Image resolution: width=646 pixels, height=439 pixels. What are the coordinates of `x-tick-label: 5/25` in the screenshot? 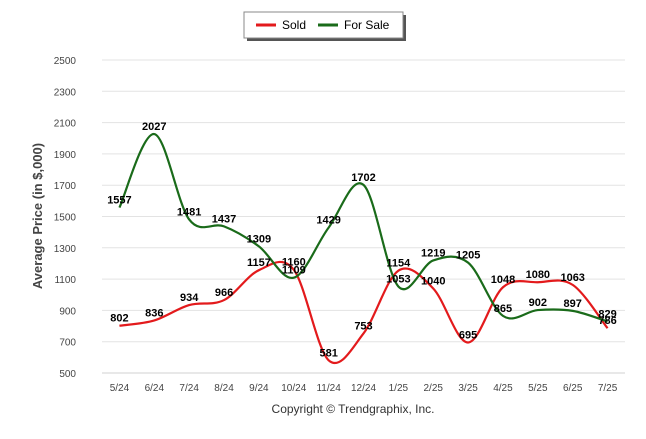 It's located at (538, 388).